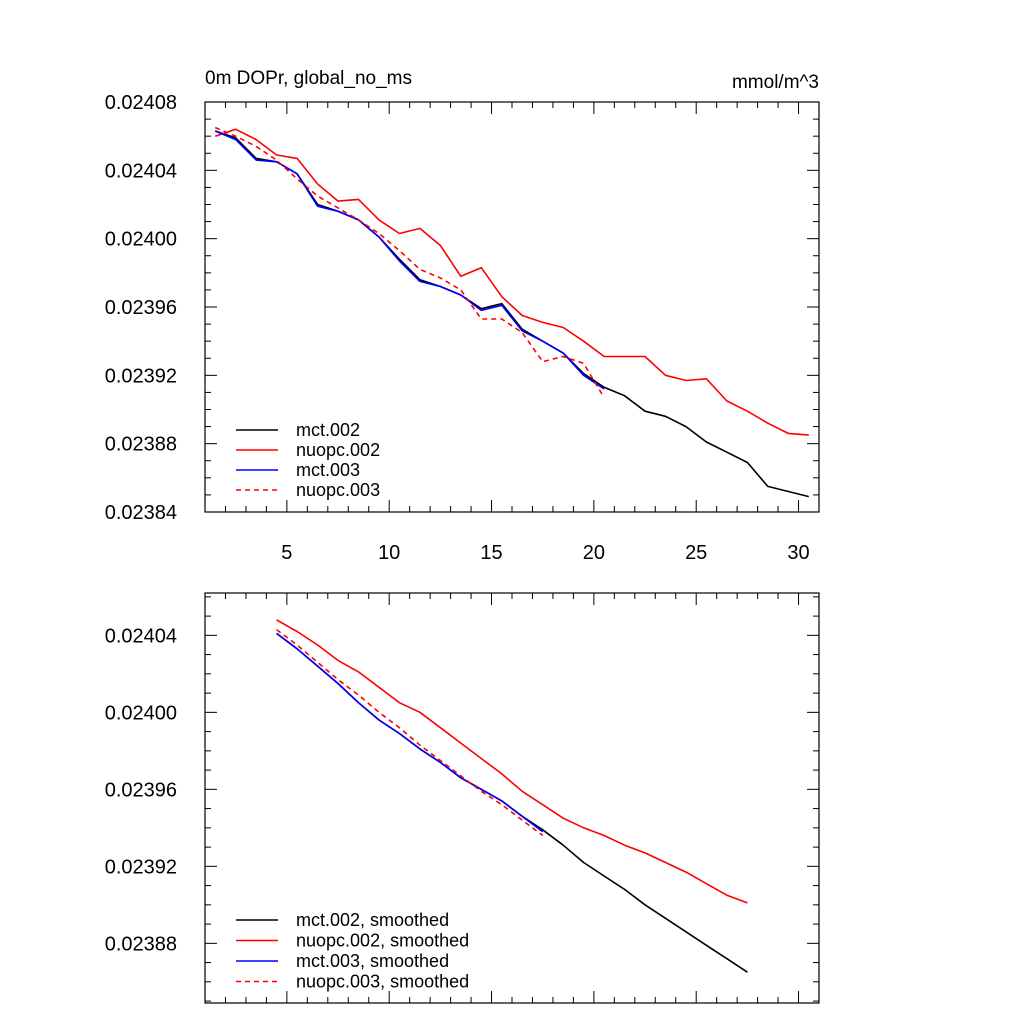 Image resolution: width=1024 pixels, height=1024 pixels. I want to click on y-tick-label: 0.02408, so click(141, 103).